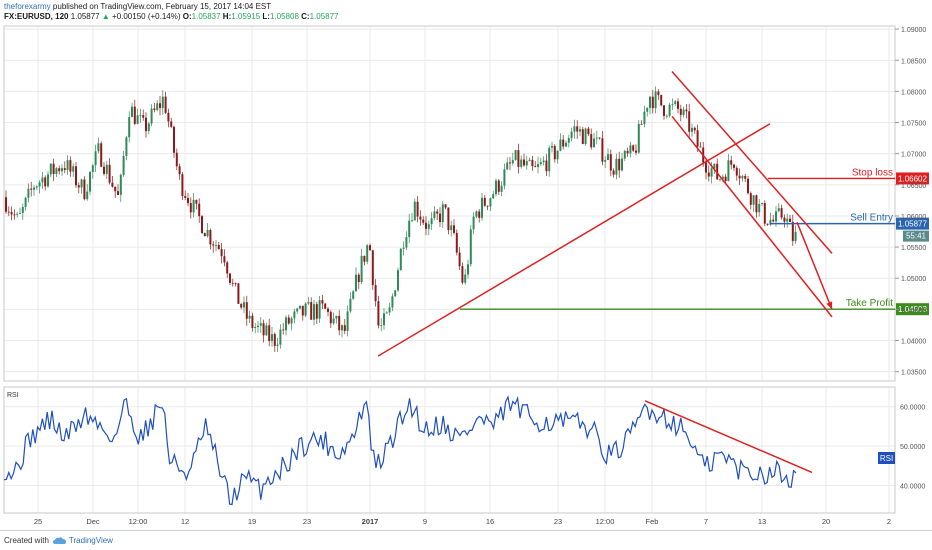  Describe the element at coordinates (912, 448) in the screenshot. I see `rsi-axis: 60.0000 50.0000 40.0000` at that location.